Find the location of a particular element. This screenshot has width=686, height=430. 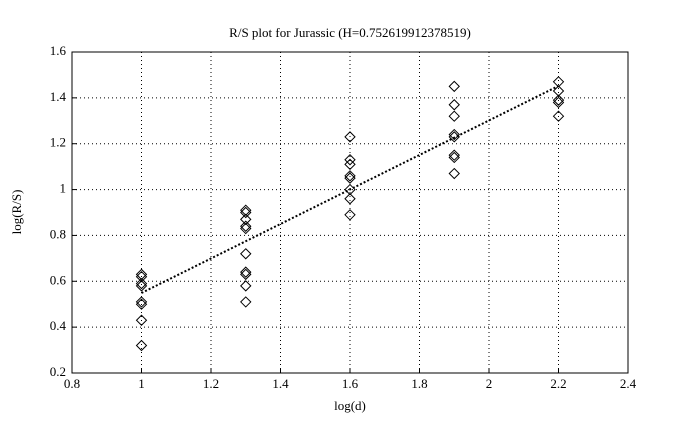

x-tick-label: 2.4 is located at coordinates (628, 383).